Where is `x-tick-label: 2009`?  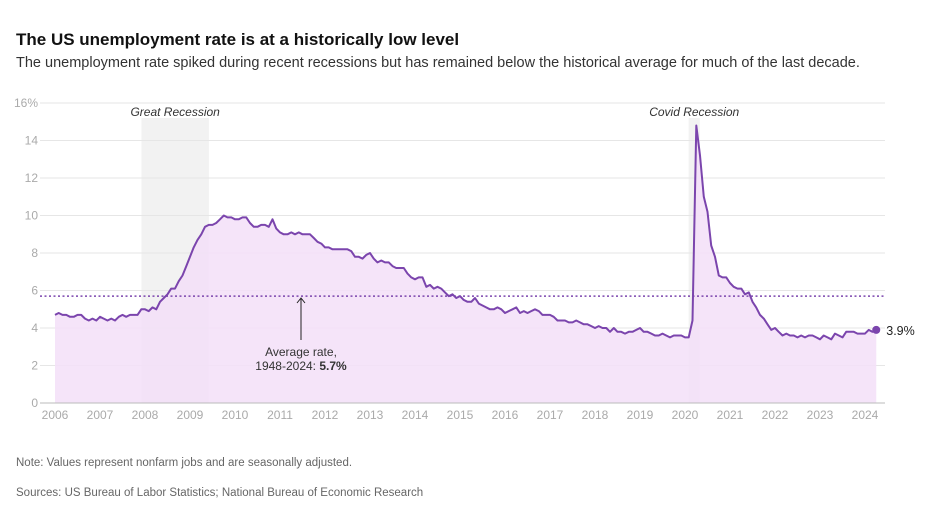 x-tick-label: 2009 is located at coordinates (190, 415).